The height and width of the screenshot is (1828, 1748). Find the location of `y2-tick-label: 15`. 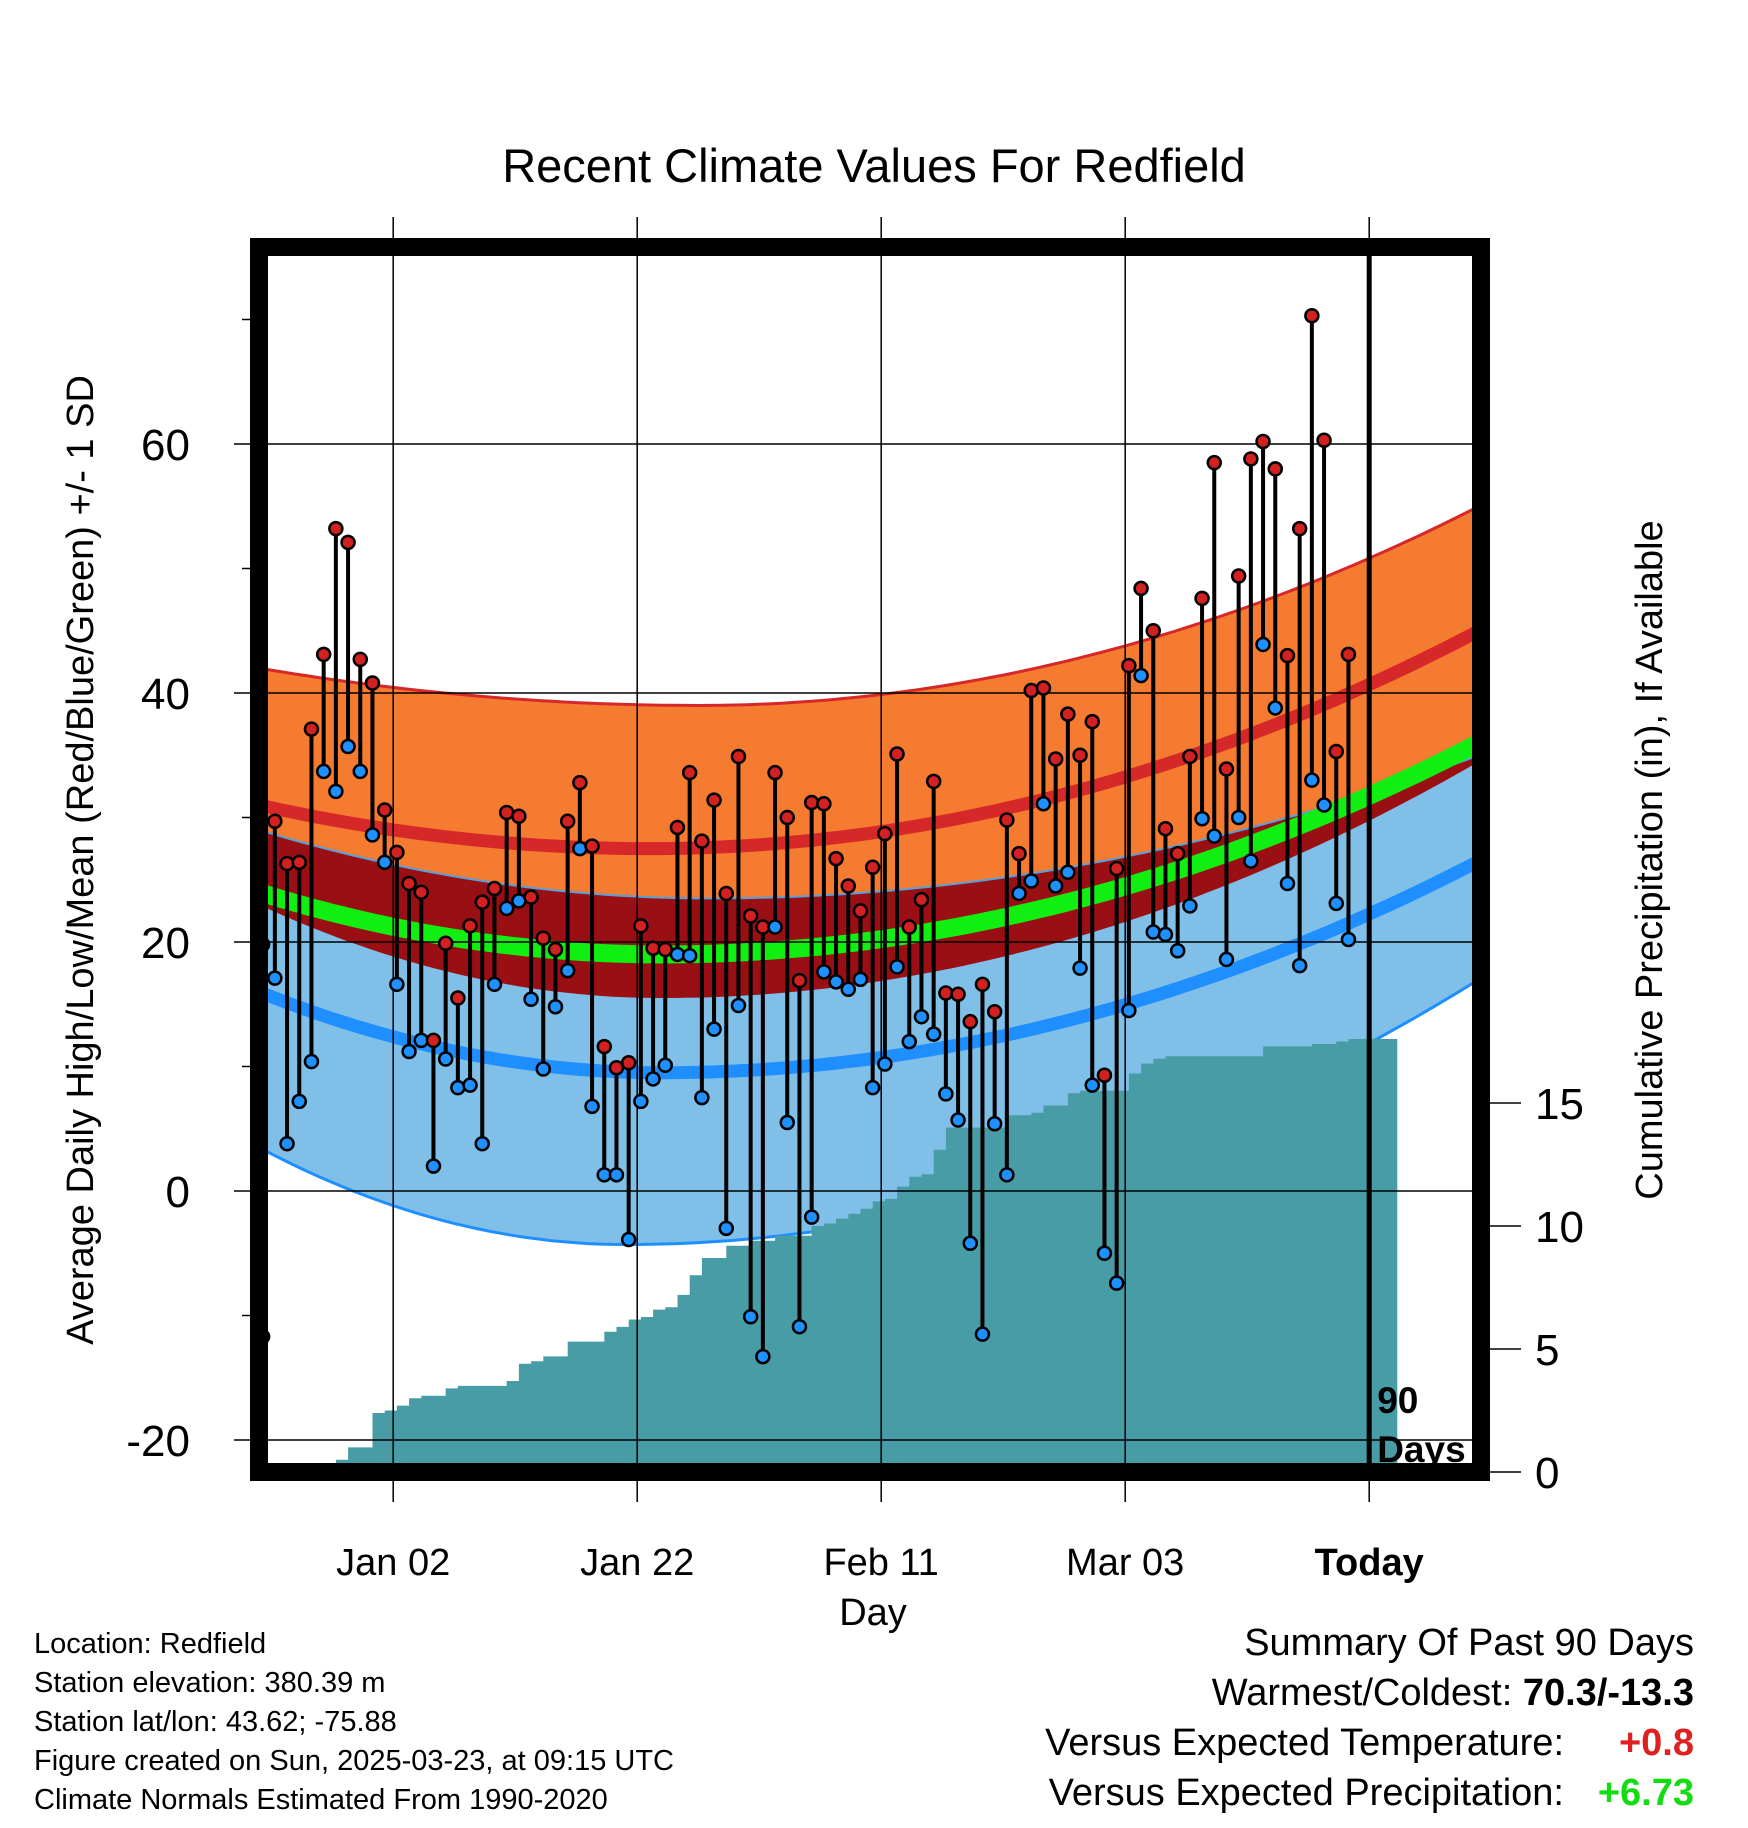

y2-tick-label: 15 is located at coordinates (1559, 1104).